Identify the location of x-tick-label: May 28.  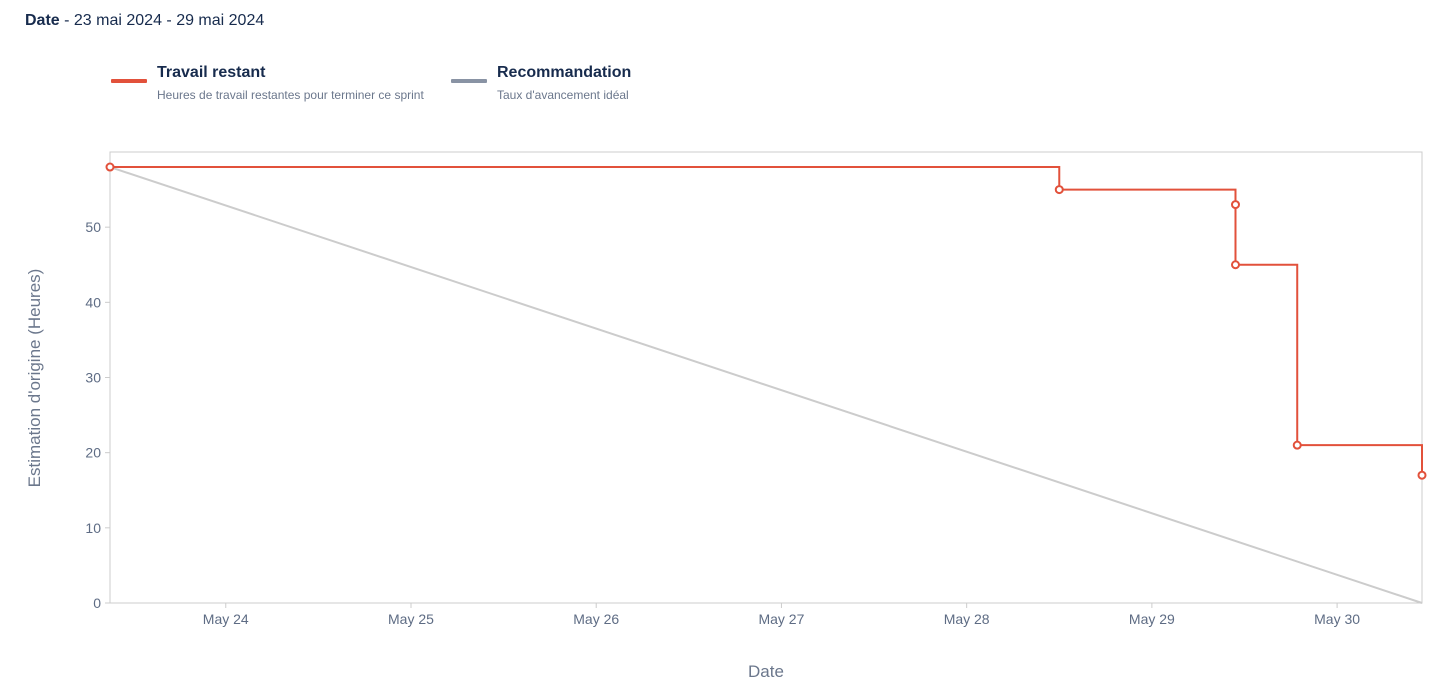
(967, 619).